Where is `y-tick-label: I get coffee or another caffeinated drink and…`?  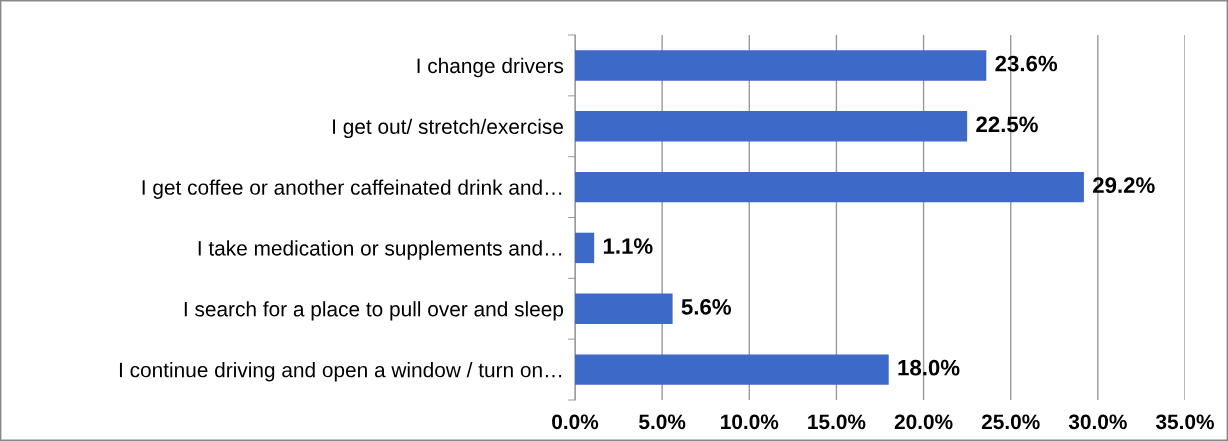 y-tick-label: I get coffee or another caffeinated drink and… is located at coordinates (352, 189).